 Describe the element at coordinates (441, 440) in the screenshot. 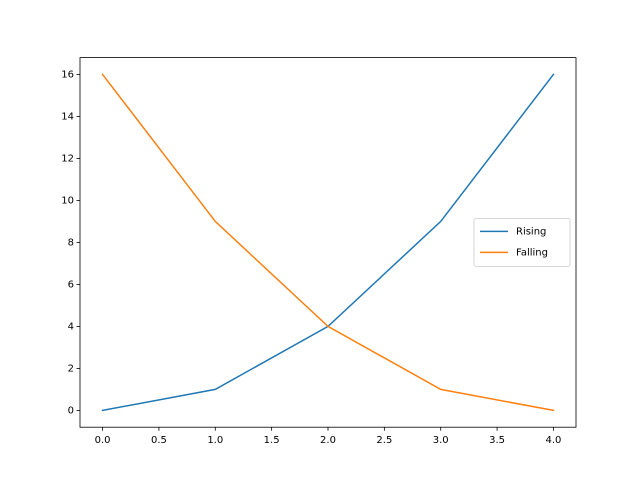

I see `x-tick-label: 3.0` at that location.